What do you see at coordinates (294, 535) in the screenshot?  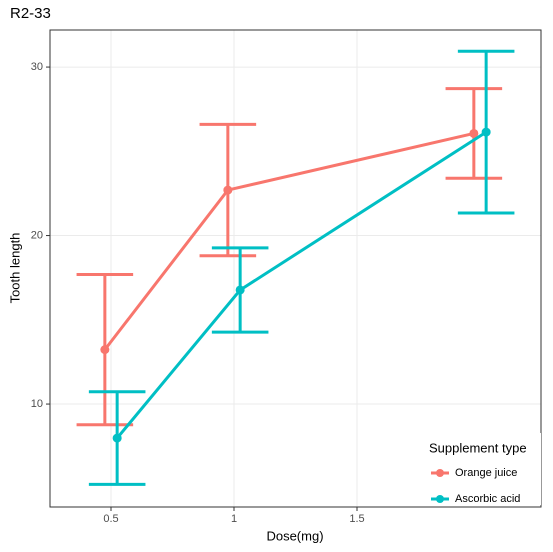 I see `x-axis-label: Dose(mg)` at bounding box center [294, 535].